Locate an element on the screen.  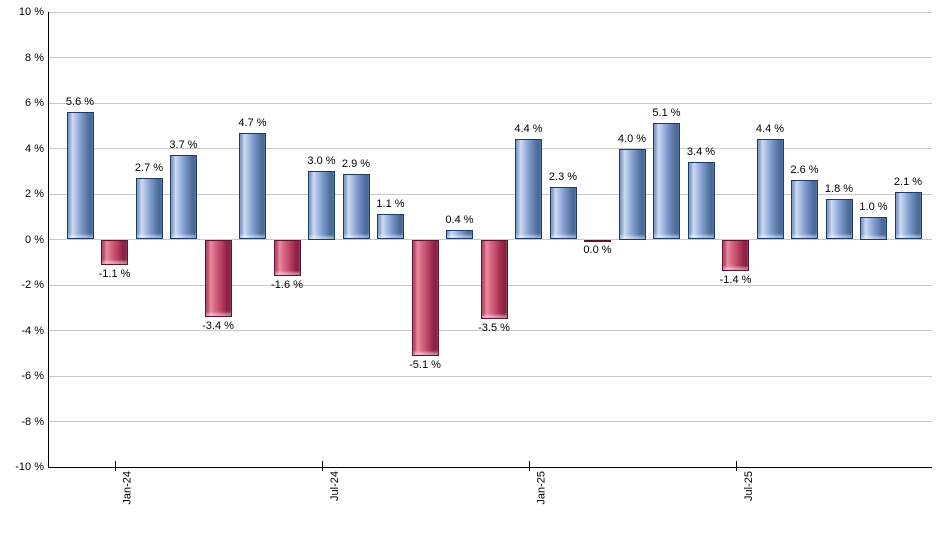
y-axis-tick-label: -2 % is located at coordinates (32, 285).